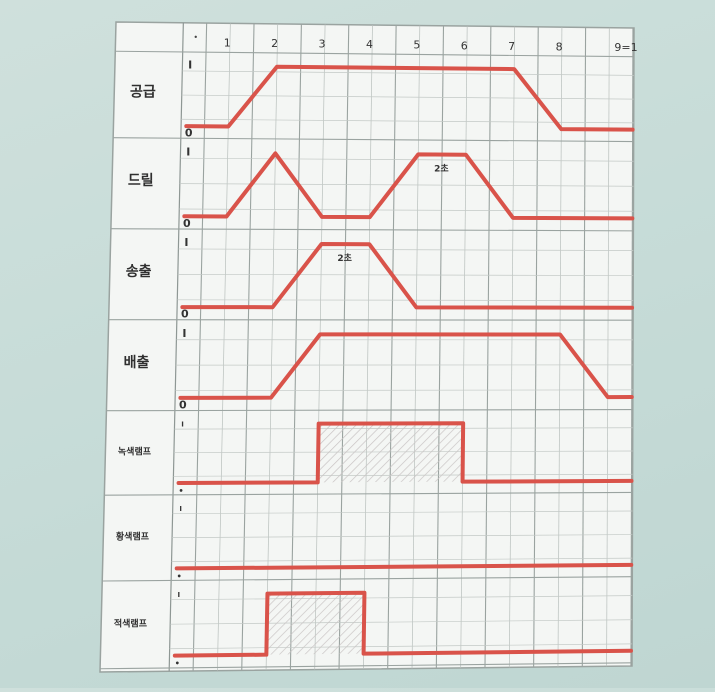 The width and height of the screenshot is (715, 692). Describe the element at coordinates (137, 362) in the screenshot. I see `row-label: 배출` at that location.